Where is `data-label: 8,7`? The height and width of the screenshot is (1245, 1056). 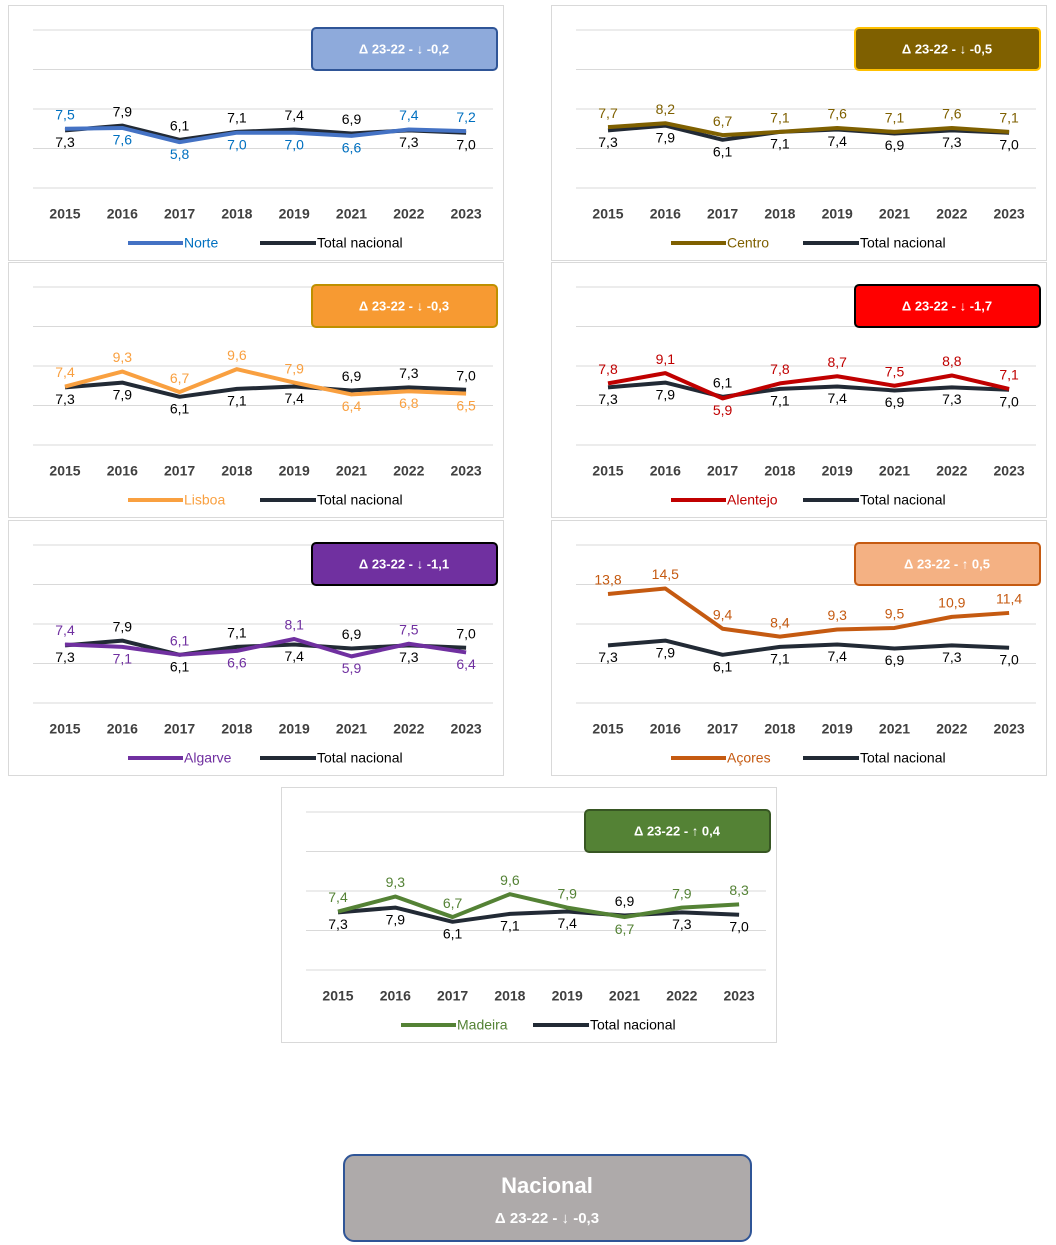
data-label: 8,7 is located at coordinates (837, 362).